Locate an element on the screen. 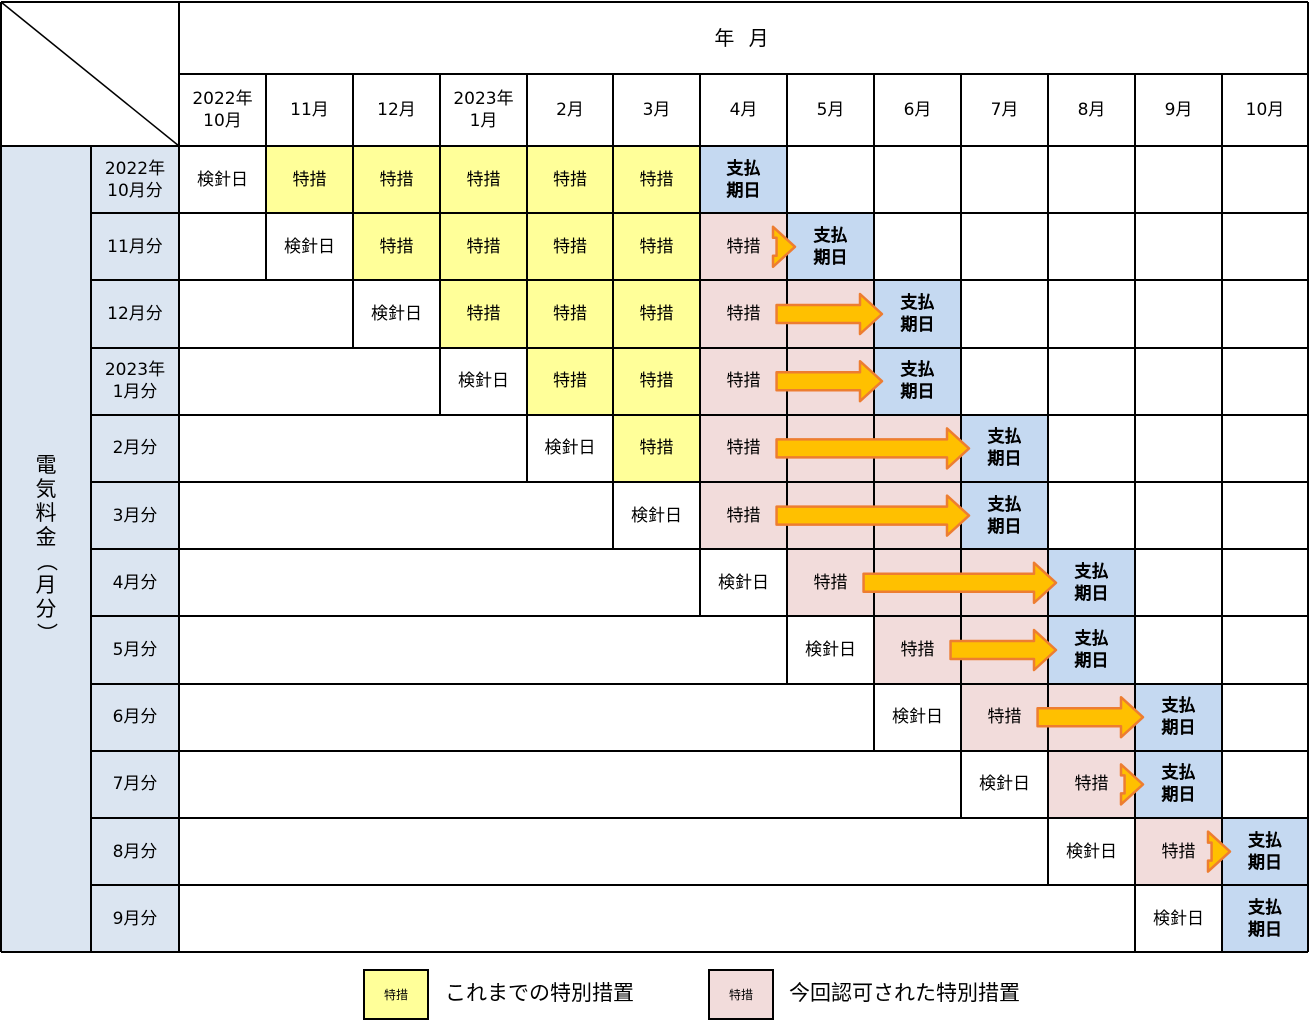  side-title-char: 分 is located at coordinates (46, 609).